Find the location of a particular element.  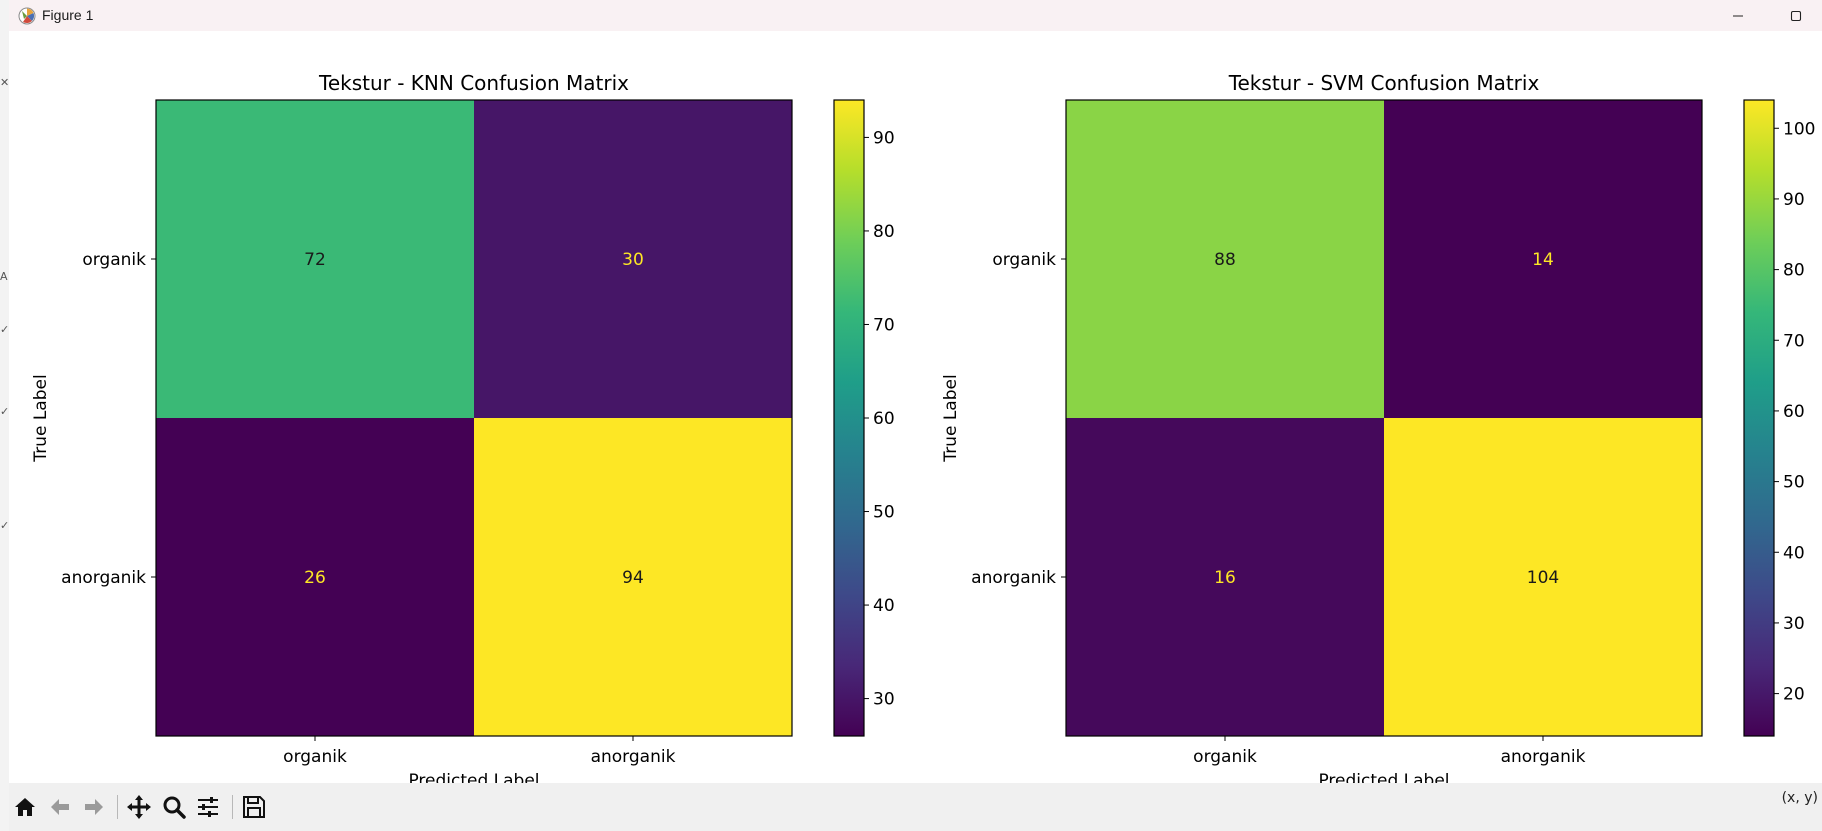

minimize-button is located at coordinates (1738, 15).